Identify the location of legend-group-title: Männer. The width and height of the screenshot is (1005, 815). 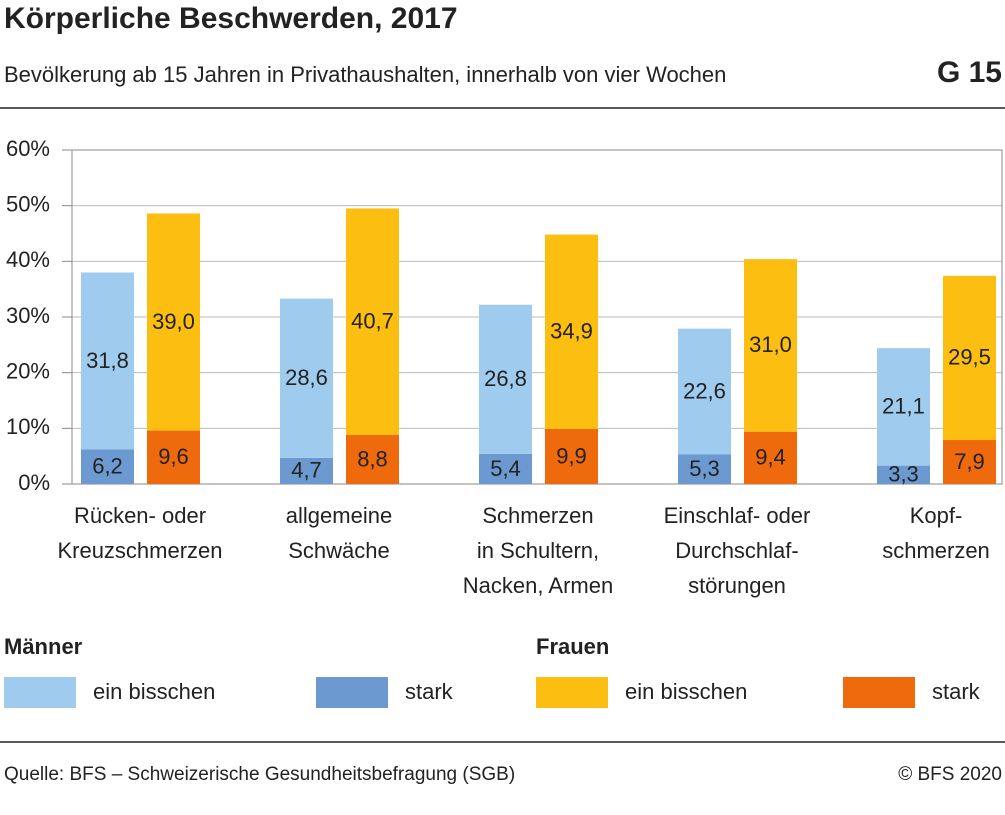
(43, 646).